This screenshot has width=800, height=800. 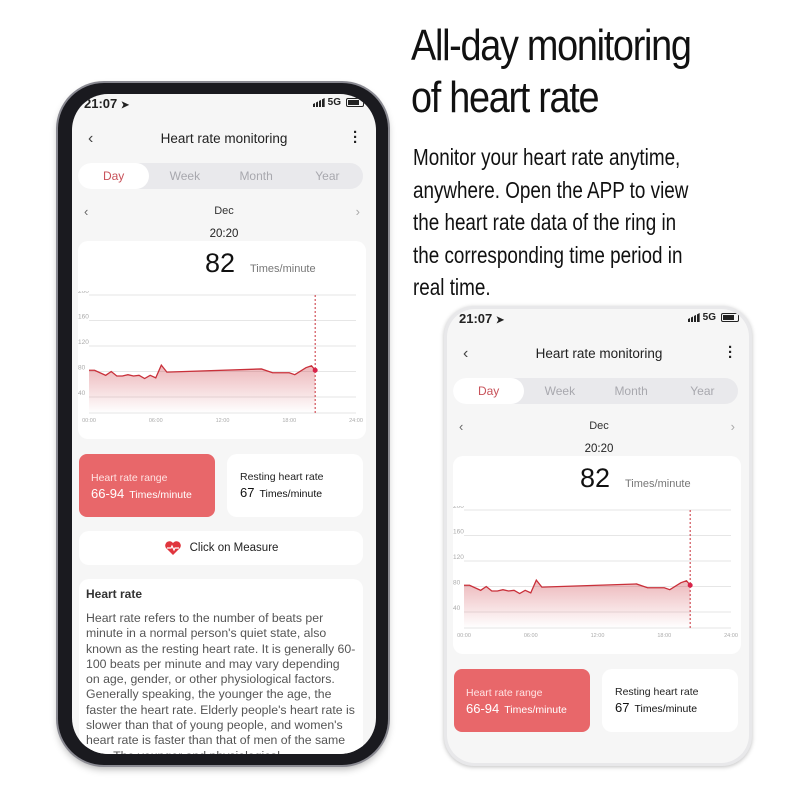 What do you see at coordinates (114, 594) in the screenshot?
I see `info-title: Heart rate` at bounding box center [114, 594].